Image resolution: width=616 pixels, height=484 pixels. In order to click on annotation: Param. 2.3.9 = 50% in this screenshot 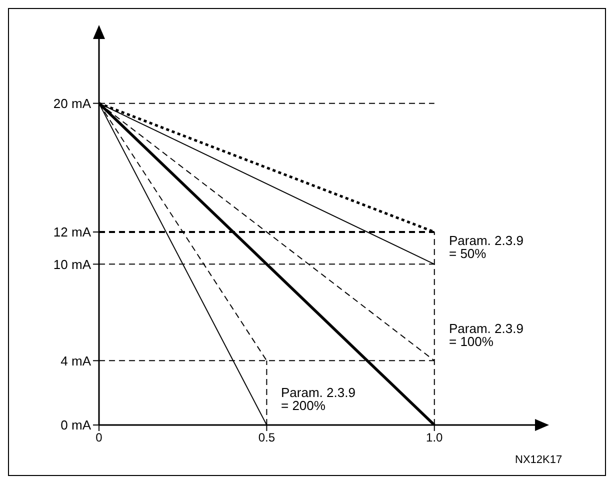, I will do `click(486, 247)`.